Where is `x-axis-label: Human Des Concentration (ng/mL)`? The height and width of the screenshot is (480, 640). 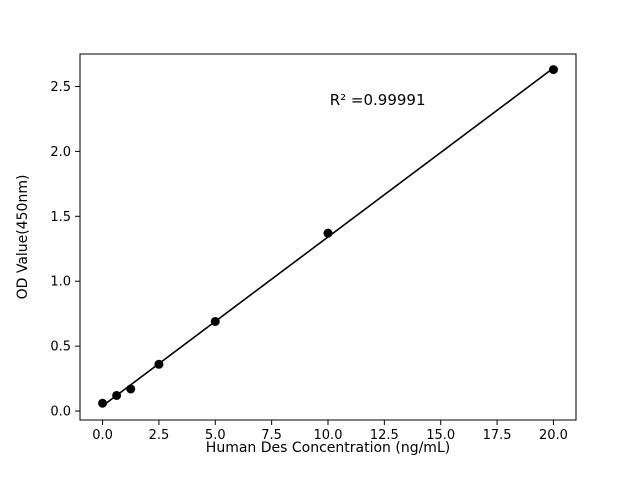
x-axis-label: Human Des Concentration (ng/mL) is located at coordinates (328, 448).